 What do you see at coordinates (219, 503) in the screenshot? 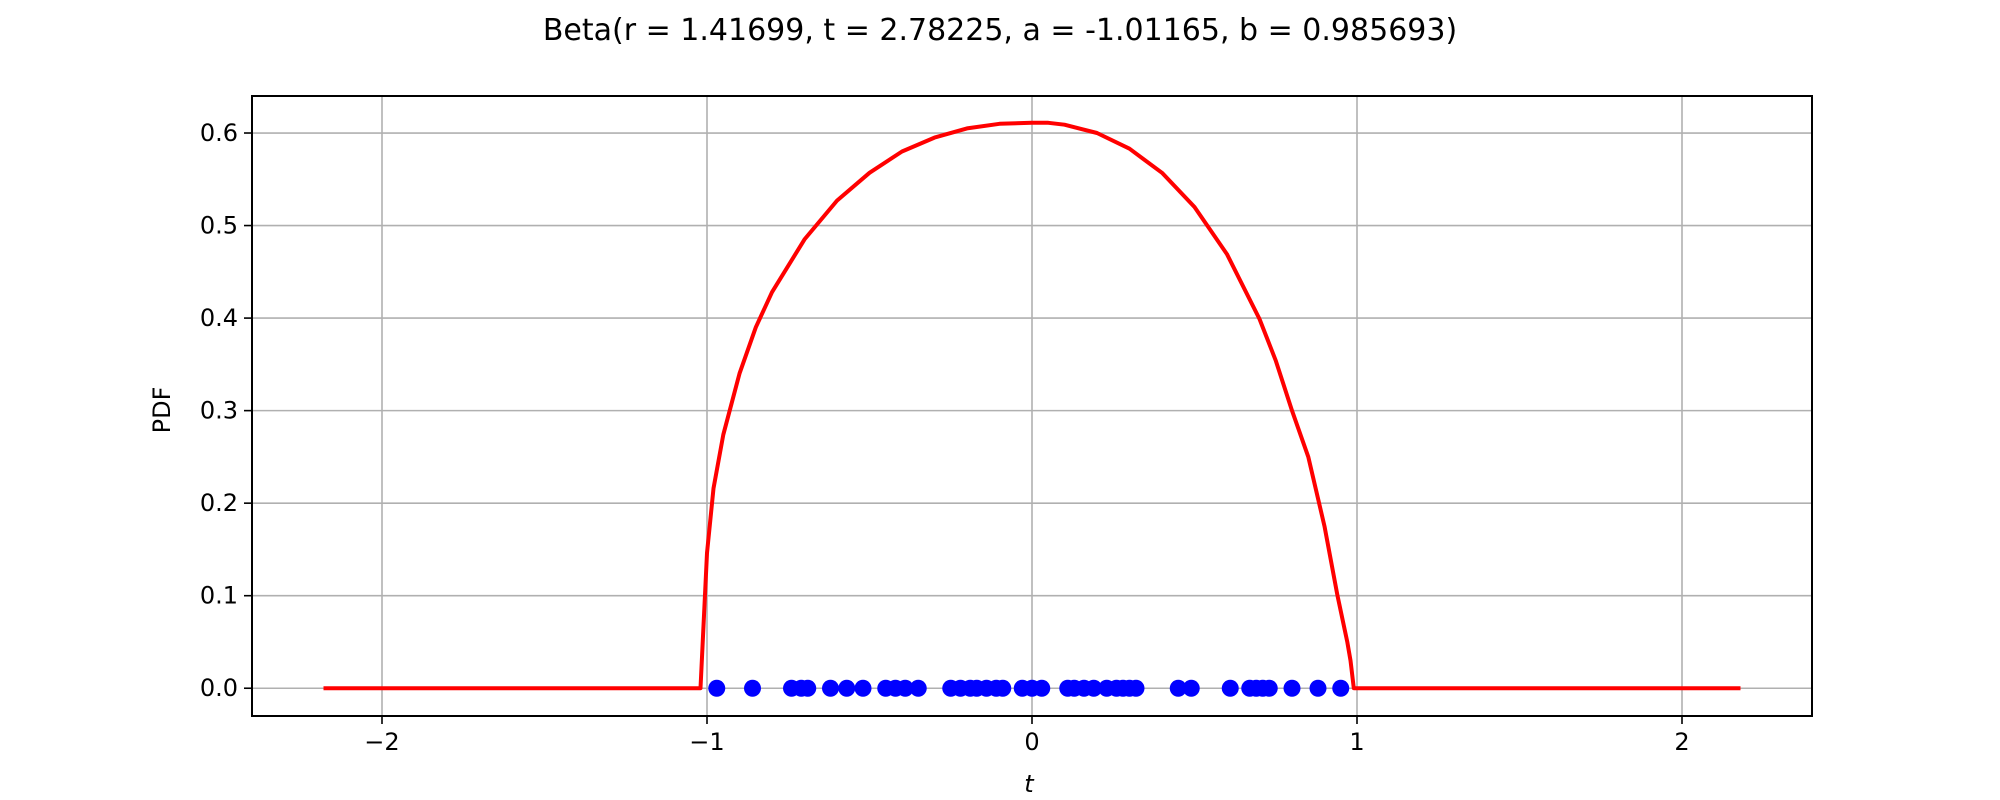
I see `y-tick-label: 0.2` at bounding box center [219, 503].